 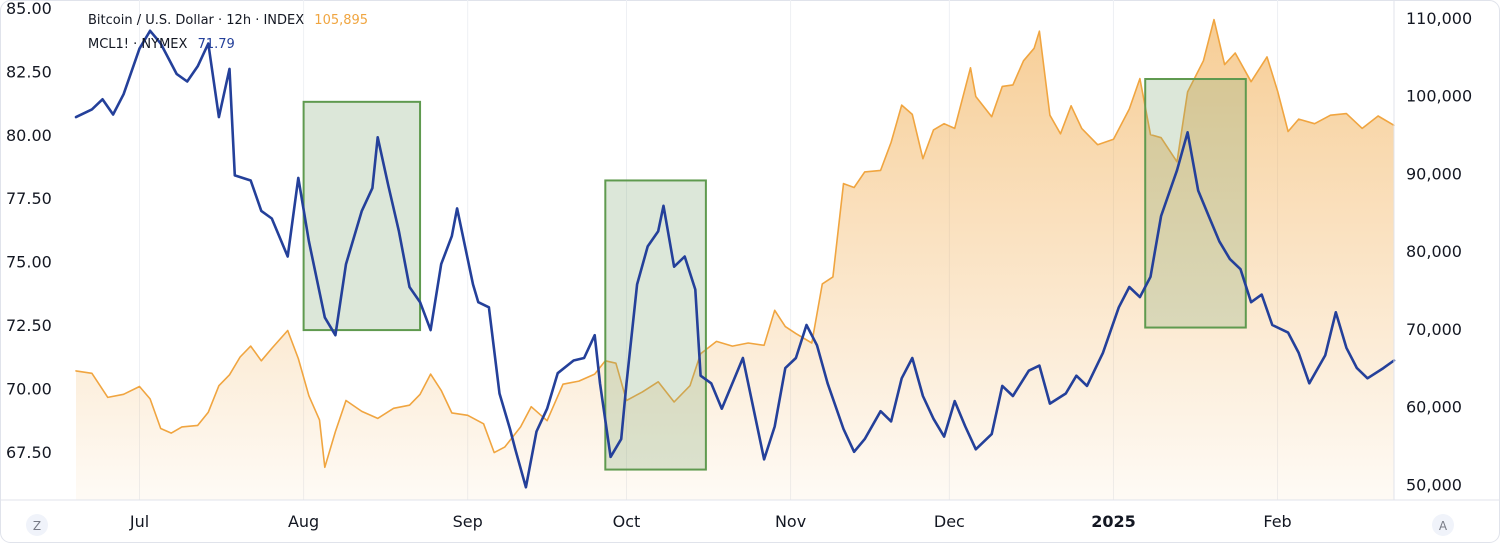 I want to click on left-tick-label-0: 85.00, so click(x=29, y=9).